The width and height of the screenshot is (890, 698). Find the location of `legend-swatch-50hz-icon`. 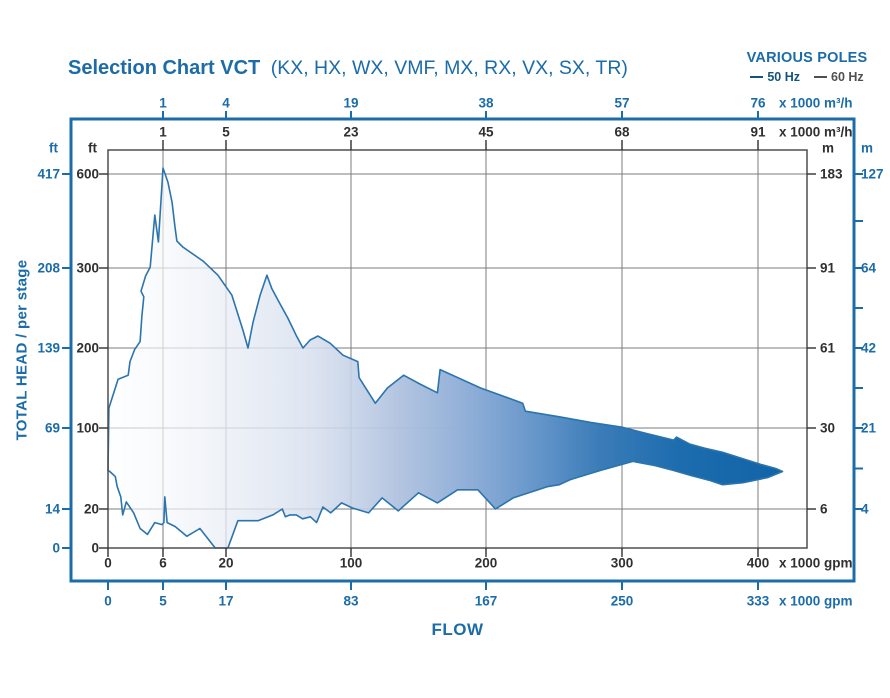

legend-swatch-50hz-icon is located at coordinates (757, 77).